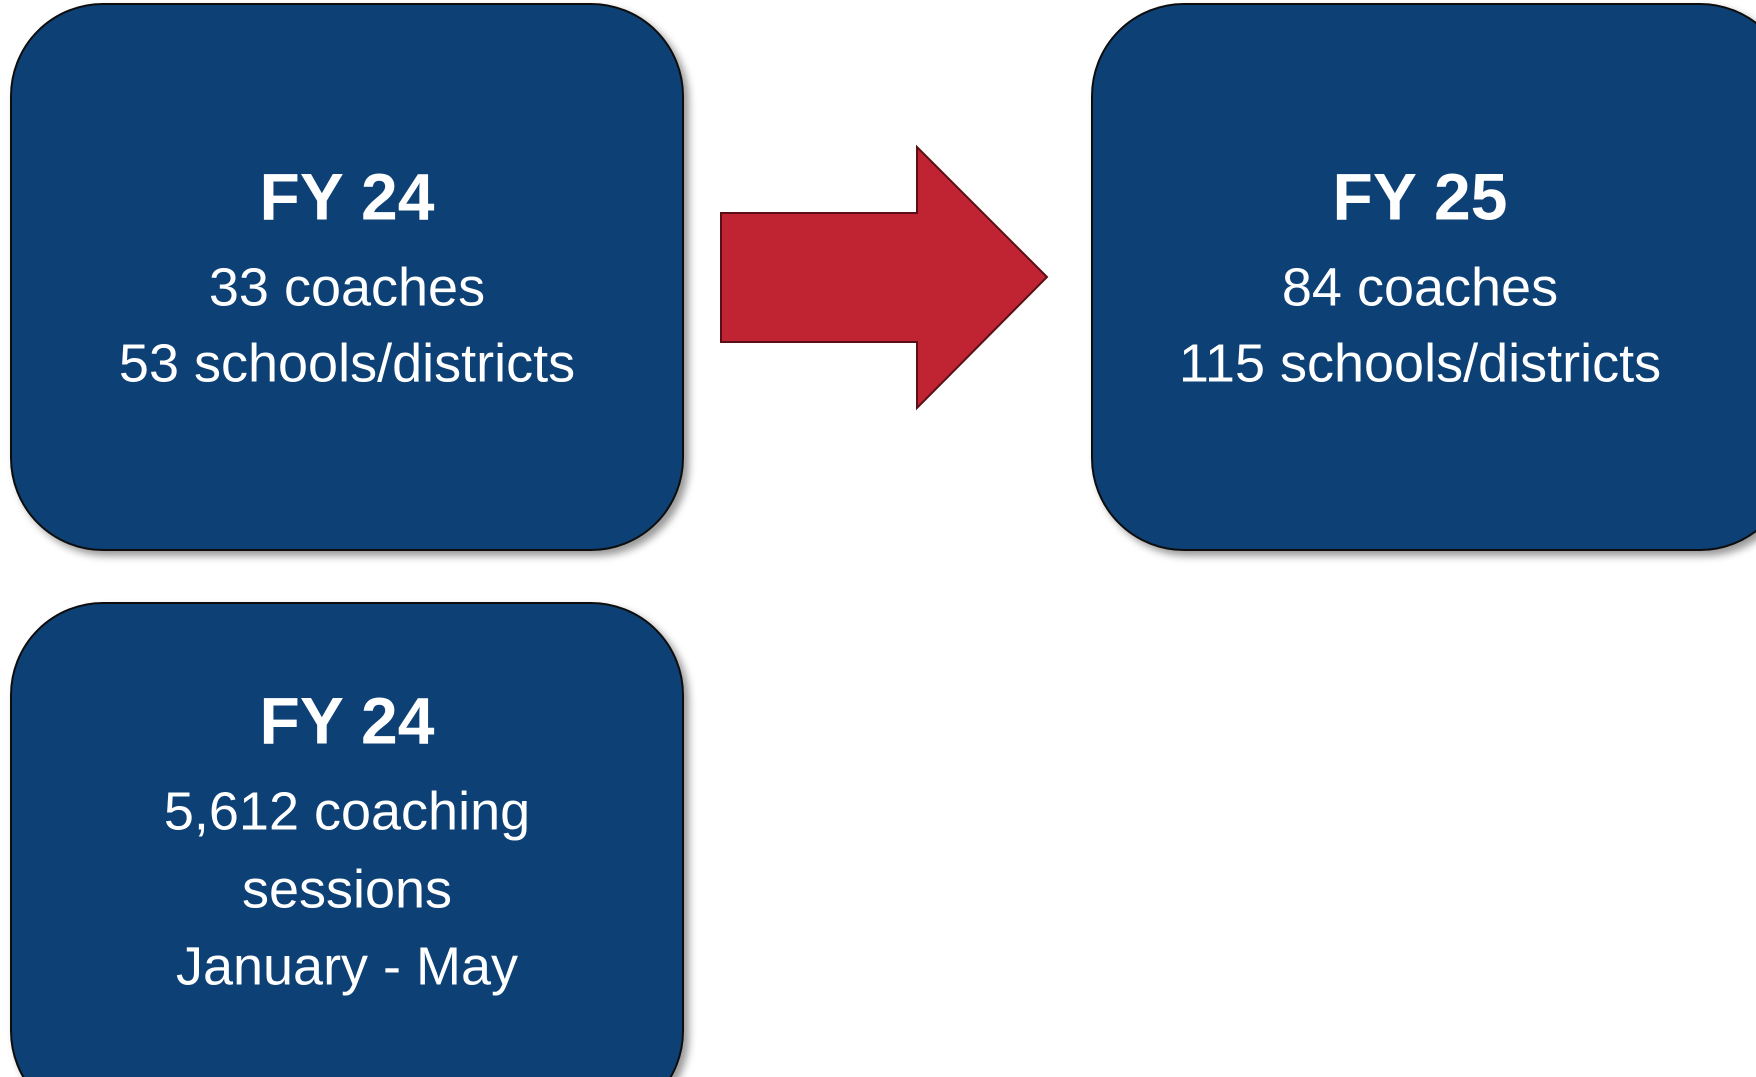 This screenshot has height=1077, width=1756. What do you see at coordinates (347, 966) in the screenshot?
I see `box-line: January - May` at bounding box center [347, 966].